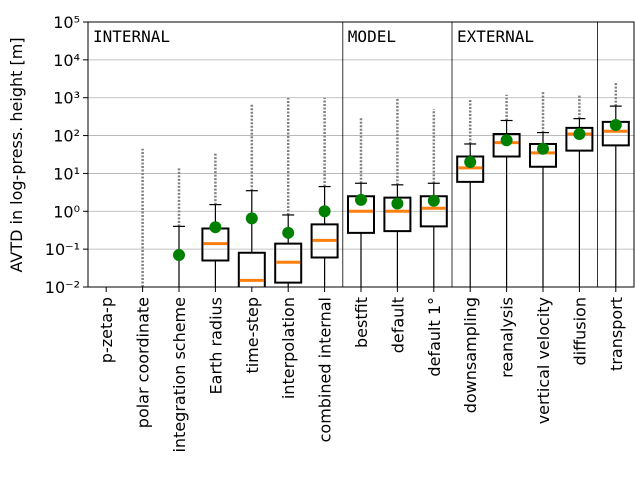  Describe the element at coordinates (66, 60) in the screenshot. I see `y-tick-label: 10⁴` at that location.